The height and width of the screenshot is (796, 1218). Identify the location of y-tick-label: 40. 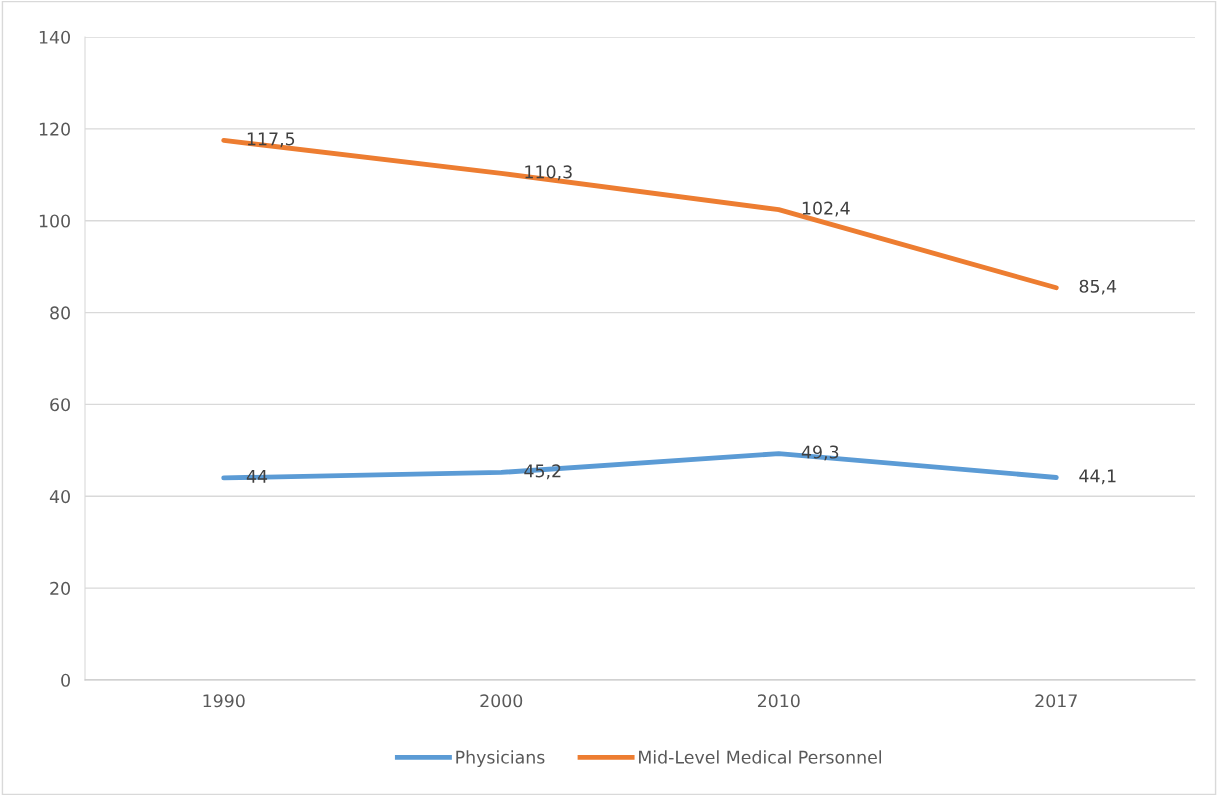
(59, 497).